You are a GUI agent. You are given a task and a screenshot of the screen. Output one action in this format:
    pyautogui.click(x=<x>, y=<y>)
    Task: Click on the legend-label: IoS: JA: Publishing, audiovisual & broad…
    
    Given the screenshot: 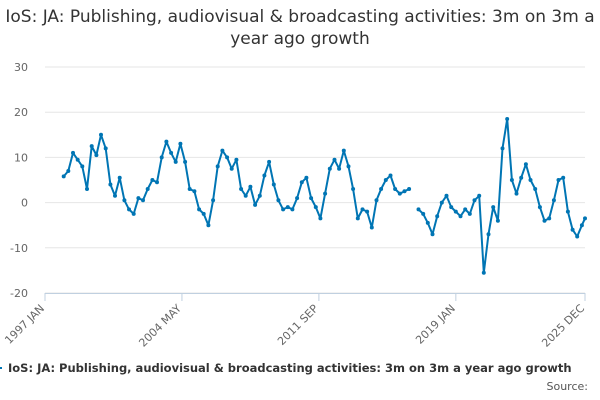 What is the action you would take?
    pyautogui.click(x=290, y=368)
    